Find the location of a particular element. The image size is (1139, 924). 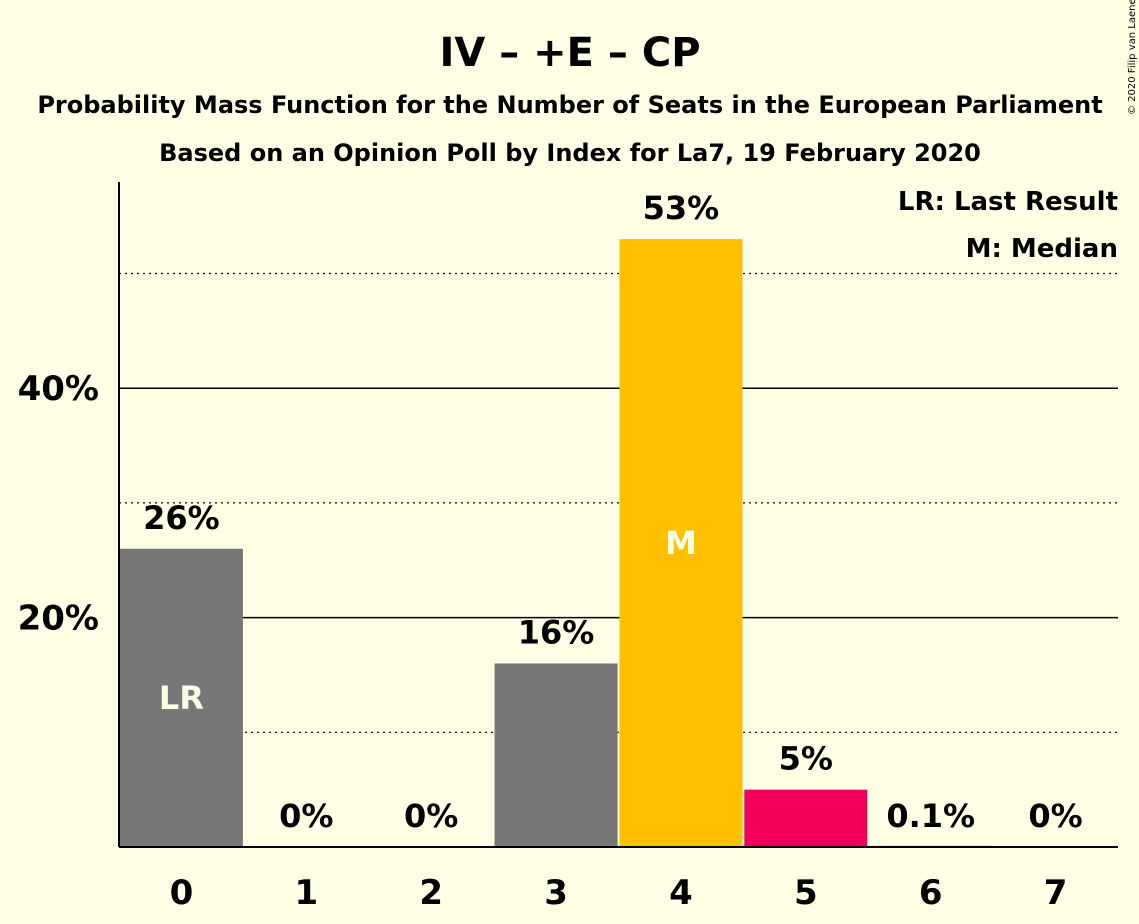

x-tick-label-1: 1 is located at coordinates (306, 893).